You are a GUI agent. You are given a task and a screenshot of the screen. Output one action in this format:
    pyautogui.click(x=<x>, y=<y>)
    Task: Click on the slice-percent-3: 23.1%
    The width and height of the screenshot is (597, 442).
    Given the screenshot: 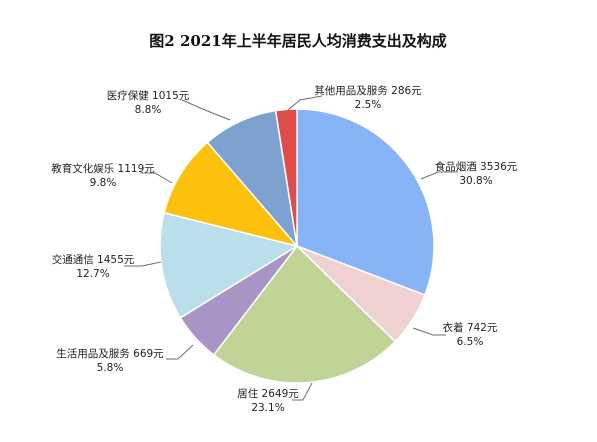 What is the action you would take?
    pyautogui.click(x=267, y=408)
    